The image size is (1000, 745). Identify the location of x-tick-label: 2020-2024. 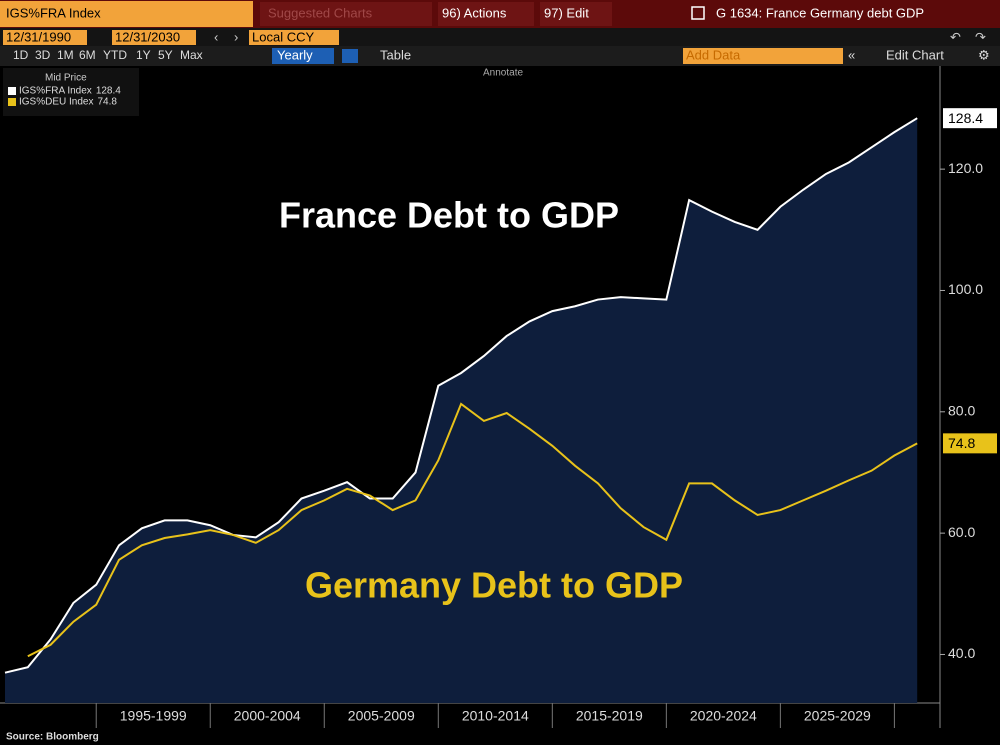
(723, 716).